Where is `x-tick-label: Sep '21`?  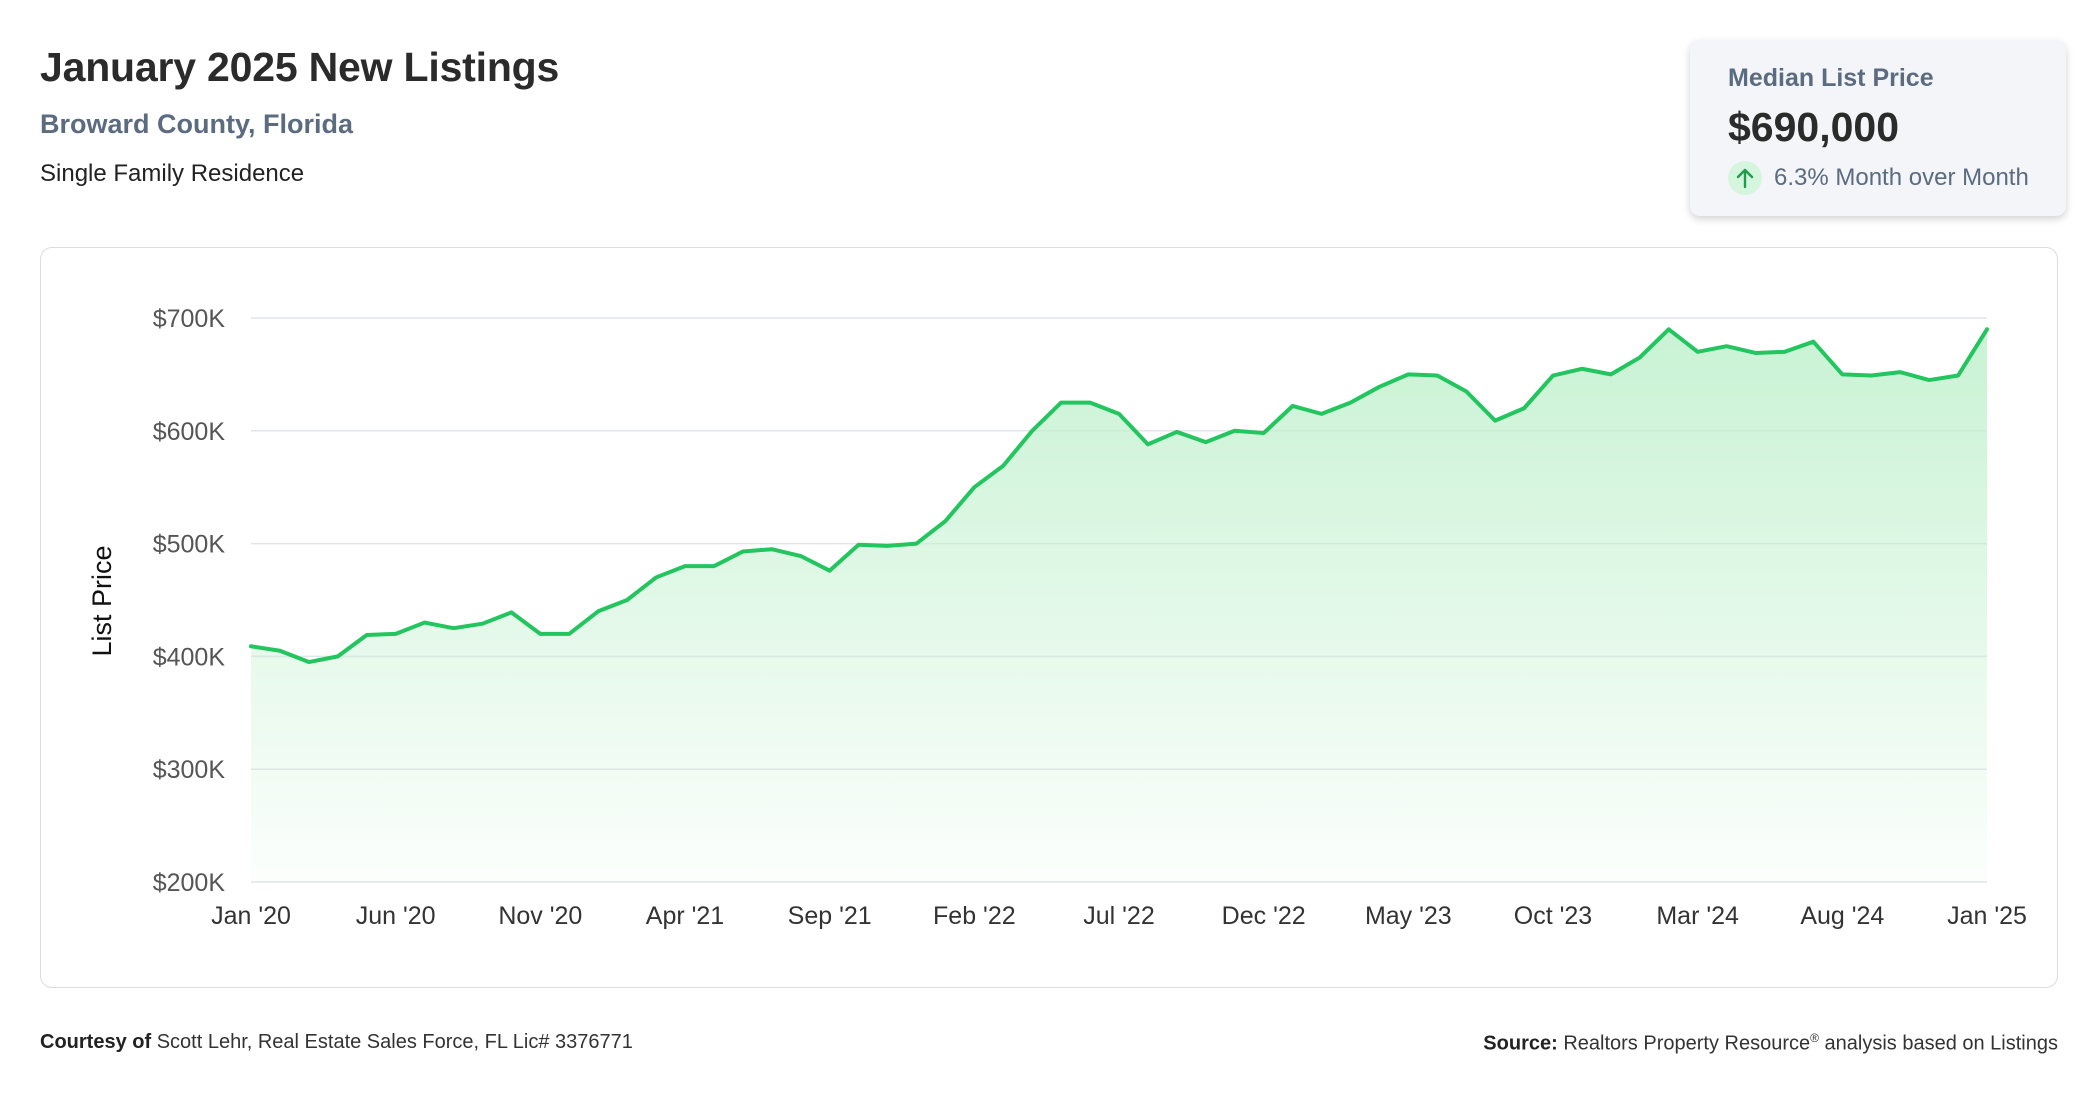
x-tick-label: Sep '21 is located at coordinates (830, 916).